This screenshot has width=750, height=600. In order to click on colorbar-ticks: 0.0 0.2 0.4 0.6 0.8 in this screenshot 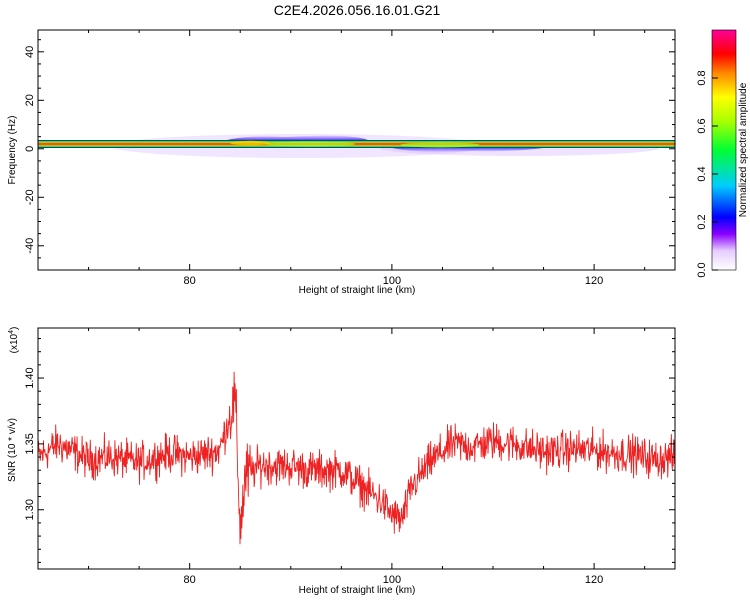, I will do `click(716, 153)`.